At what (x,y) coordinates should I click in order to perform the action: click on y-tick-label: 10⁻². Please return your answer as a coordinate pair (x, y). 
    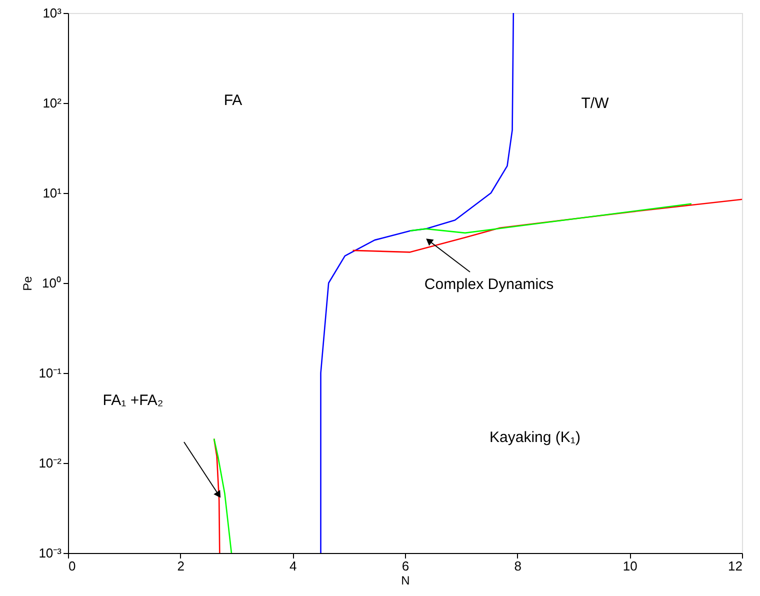
    Looking at the image, I should click on (50, 463).